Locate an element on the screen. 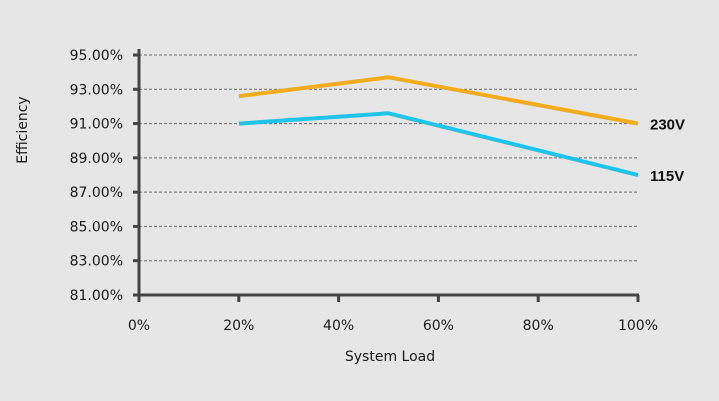 The height and width of the screenshot is (401, 719). series-label-115V: 115V is located at coordinates (667, 176).